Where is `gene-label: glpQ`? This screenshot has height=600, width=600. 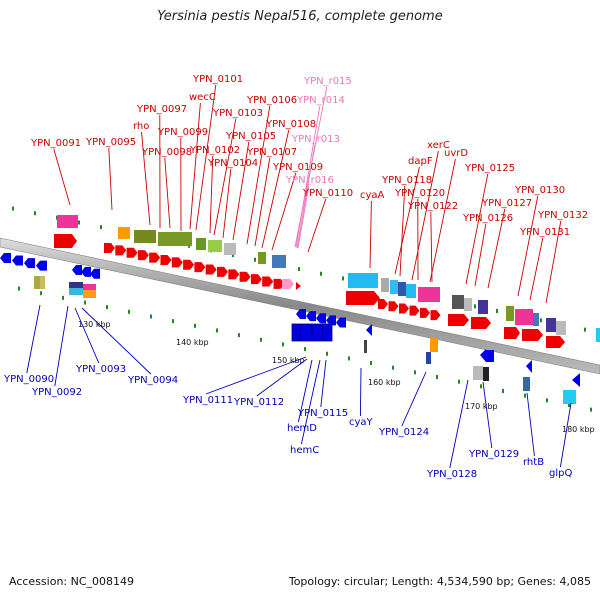
gene-label: glpQ is located at coordinates (560, 473).